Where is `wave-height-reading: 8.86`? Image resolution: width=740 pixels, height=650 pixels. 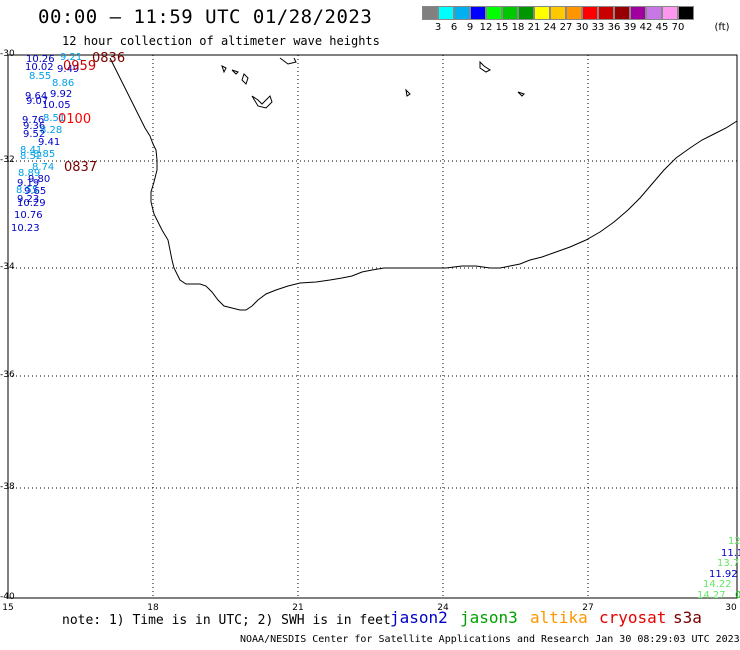 wave-height-reading: 8.86 is located at coordinates (63, 83).